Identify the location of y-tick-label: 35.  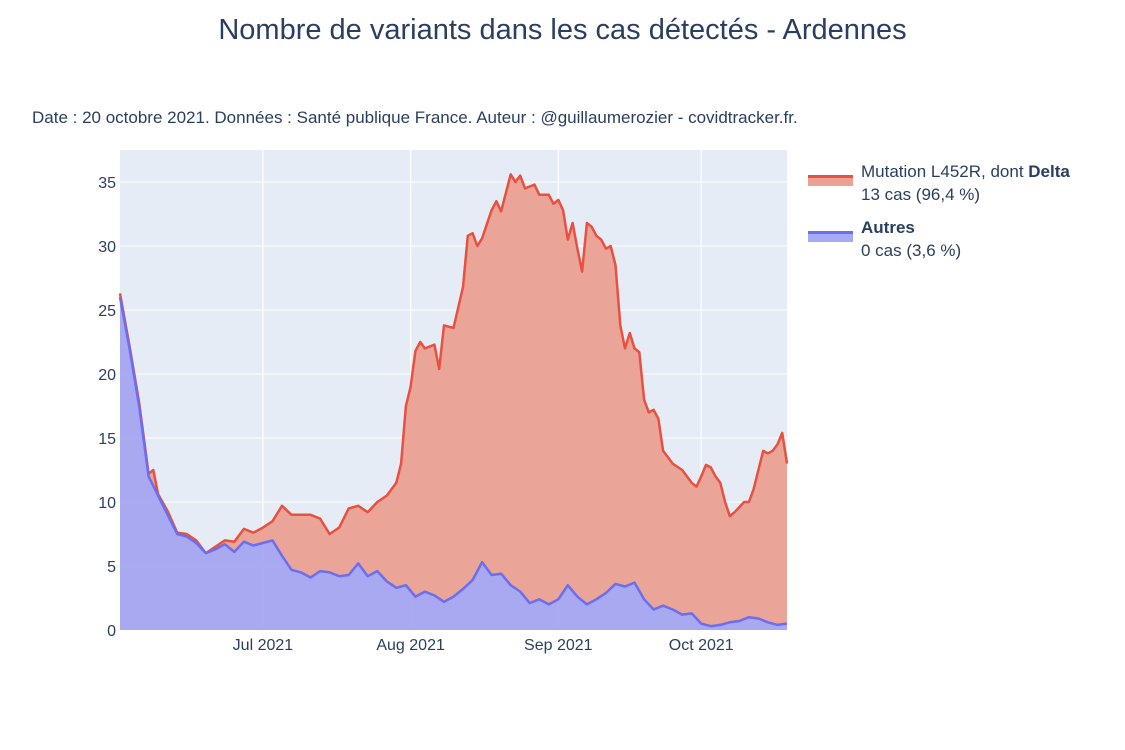
(107, 183).